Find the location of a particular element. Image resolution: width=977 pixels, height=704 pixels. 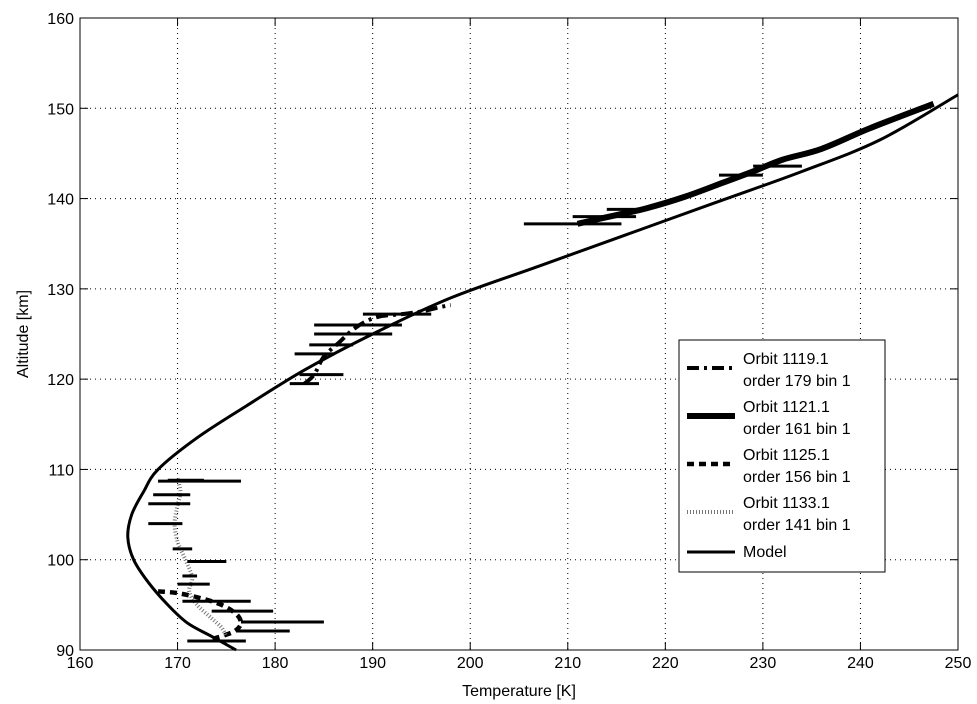

x-tick-label: 200 is located at coordinates (470, 663).